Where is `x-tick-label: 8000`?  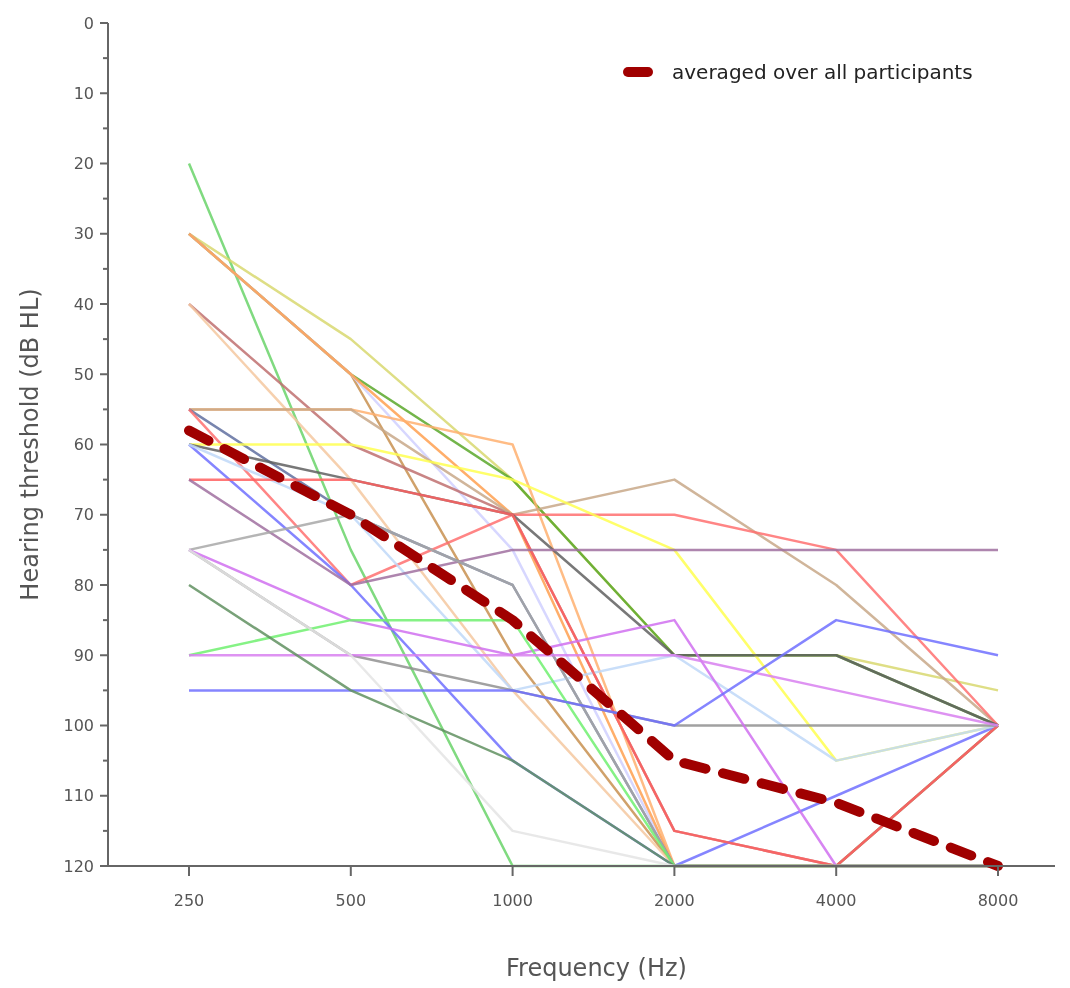
x-tick-label: 8000 is located at coordinates (998, 900).